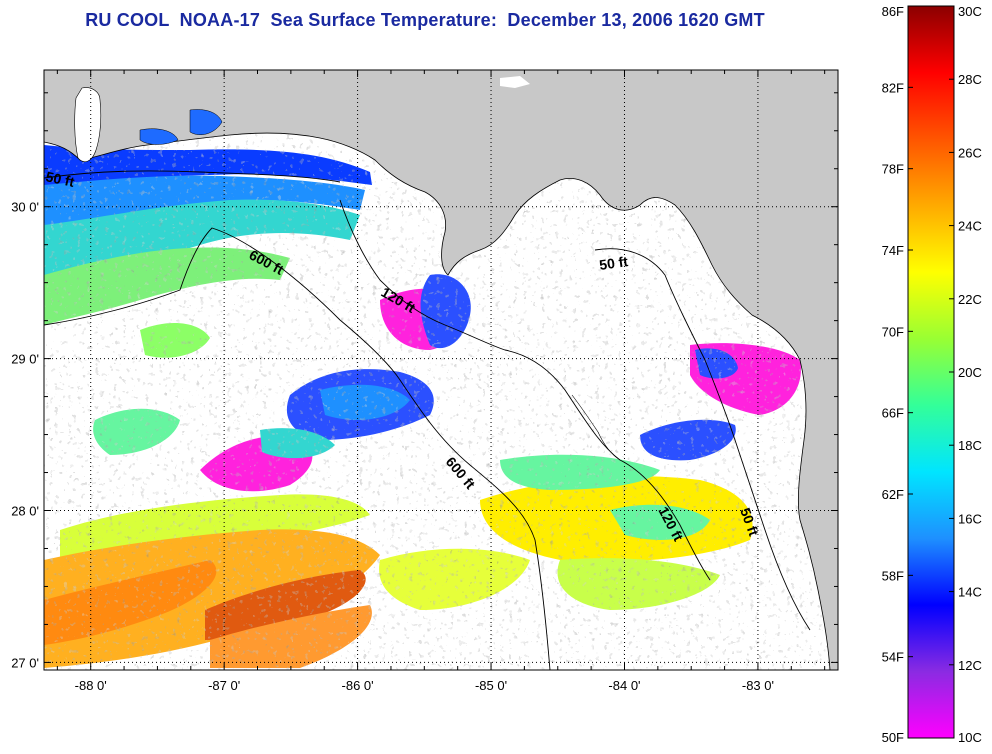 This screenshot has width=992, height=754. I want to click on cloud-speck, so click(515, 82).